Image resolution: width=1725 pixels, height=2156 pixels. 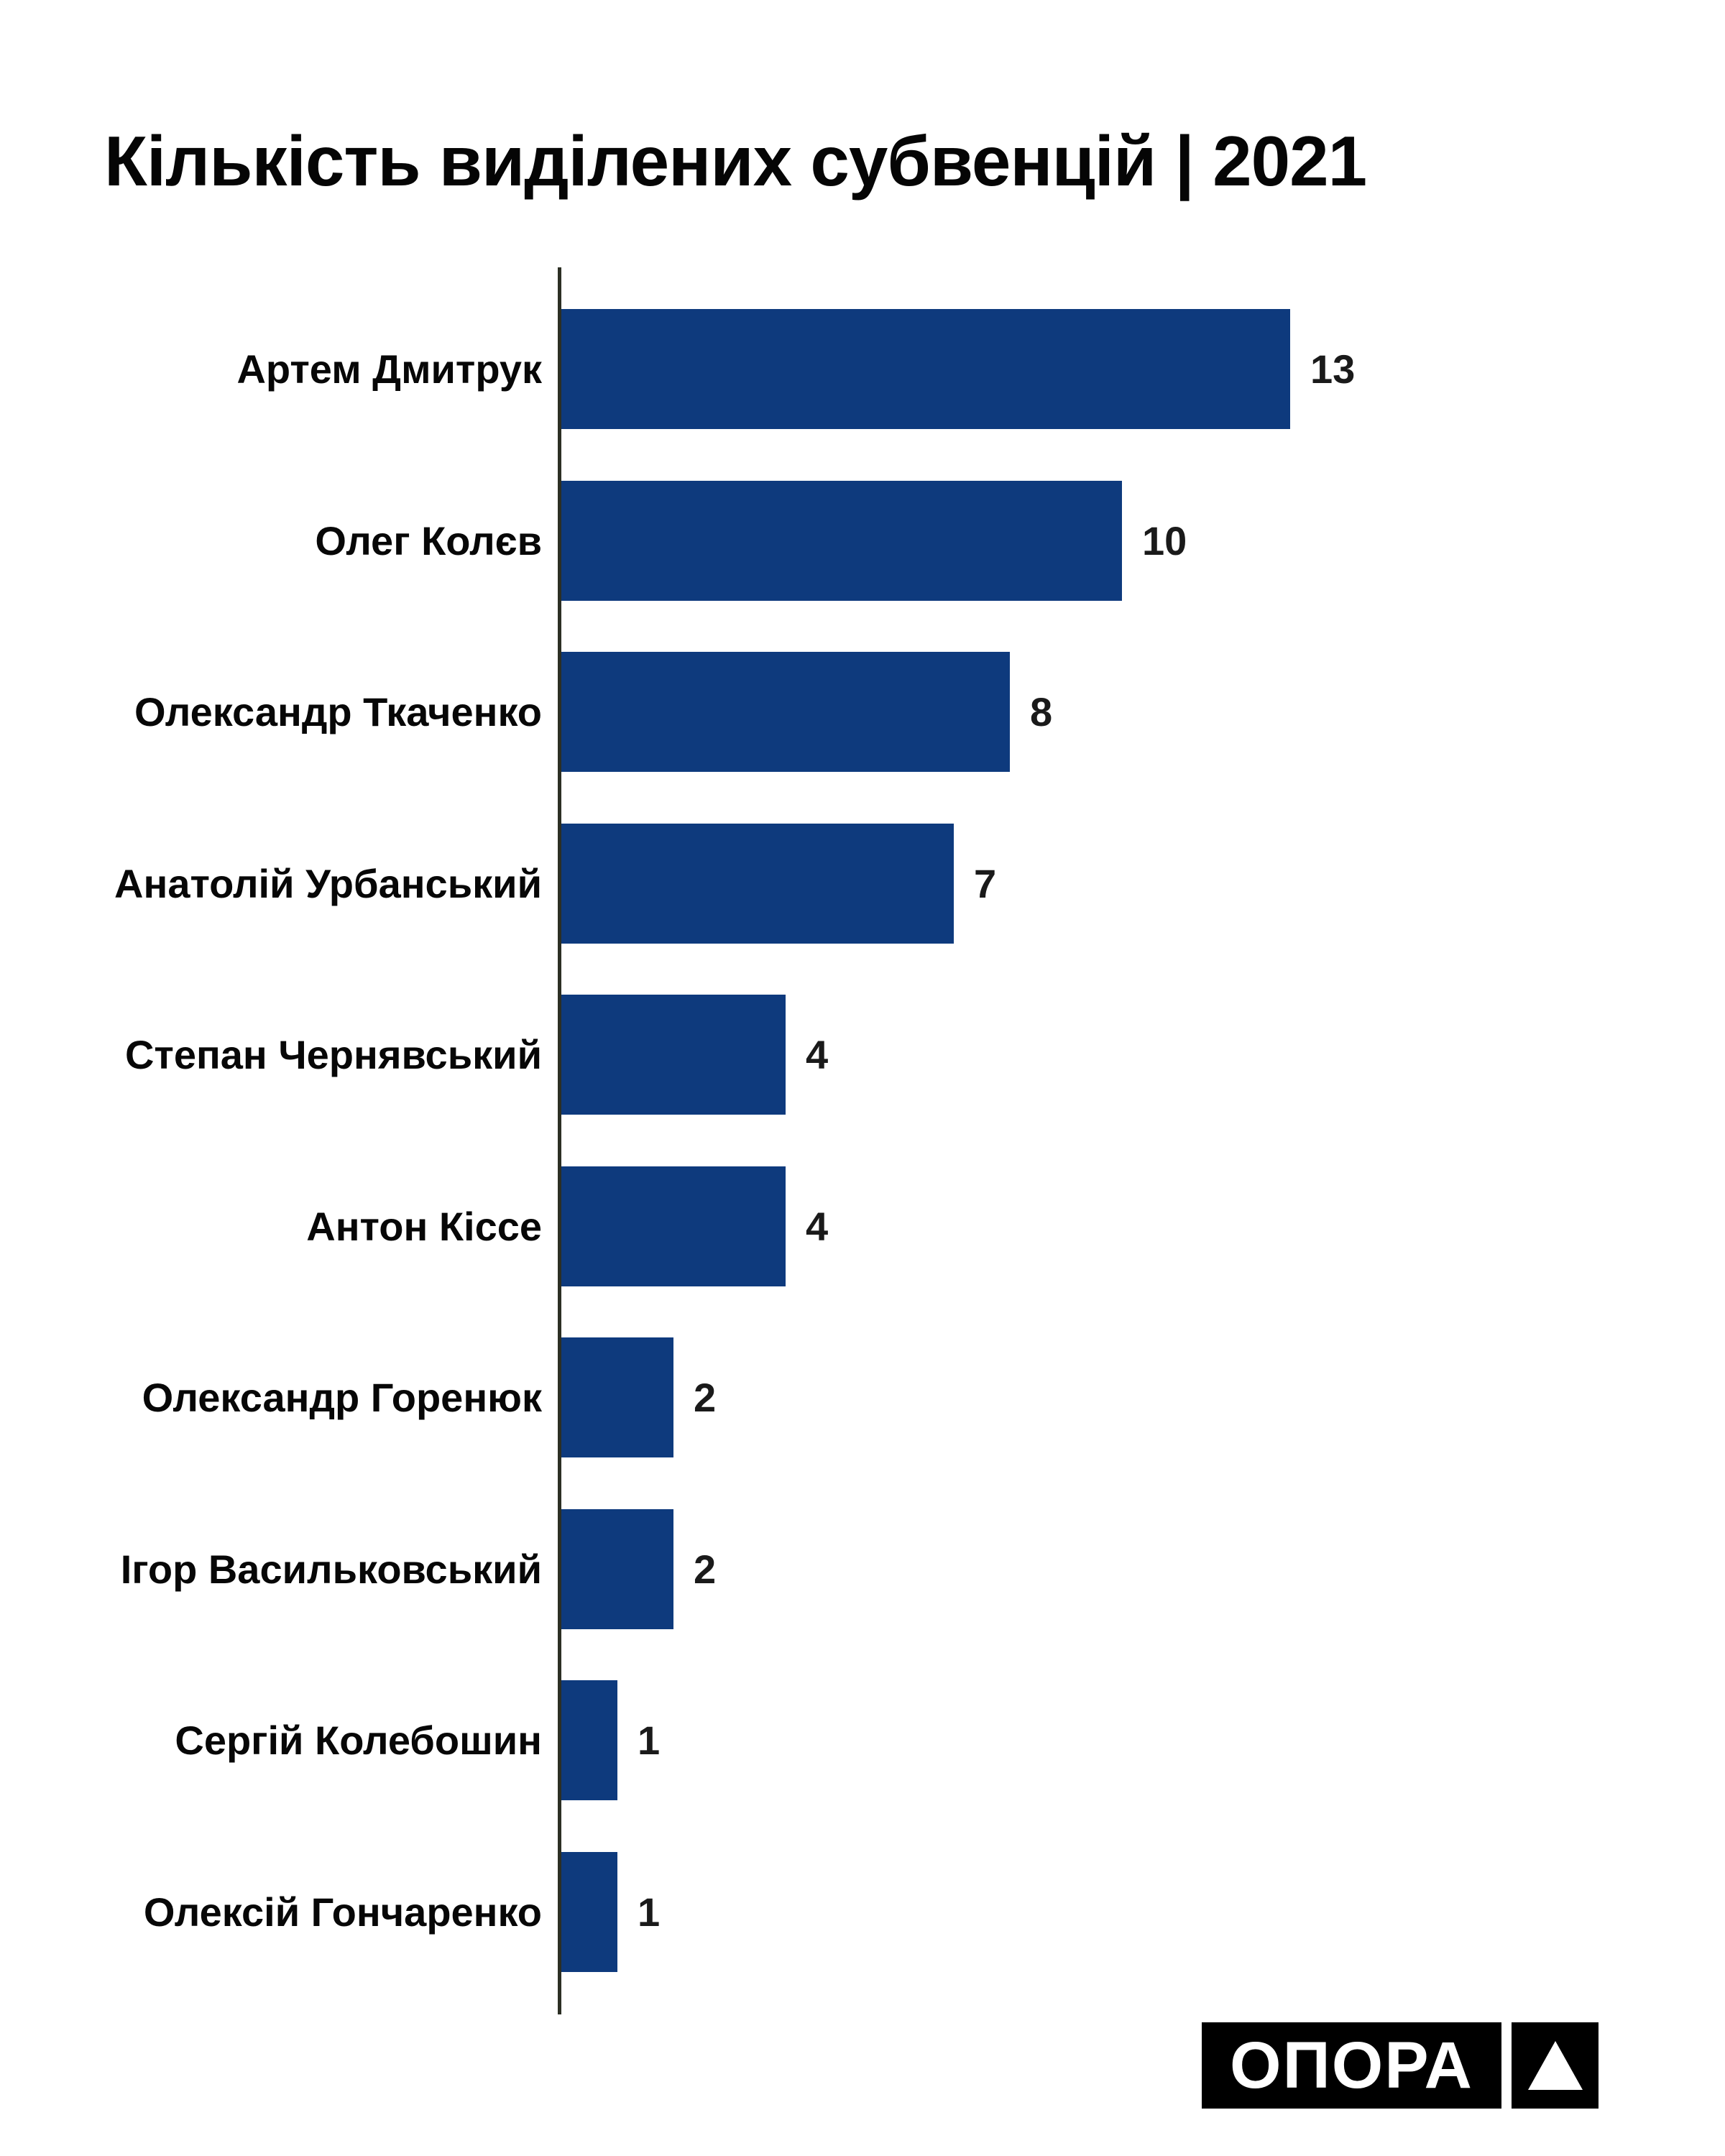 What do you see at coordinates (1164, 540) in the screenshot?
I see `value-label: 10` at bounding box center [1164, 540].